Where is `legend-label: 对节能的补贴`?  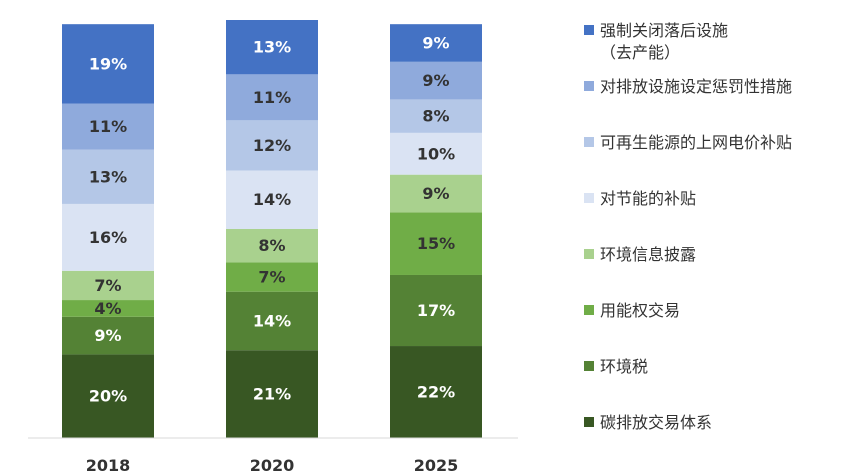
legend-label: 对节能的补贴 is located at coordinates (648, 198).